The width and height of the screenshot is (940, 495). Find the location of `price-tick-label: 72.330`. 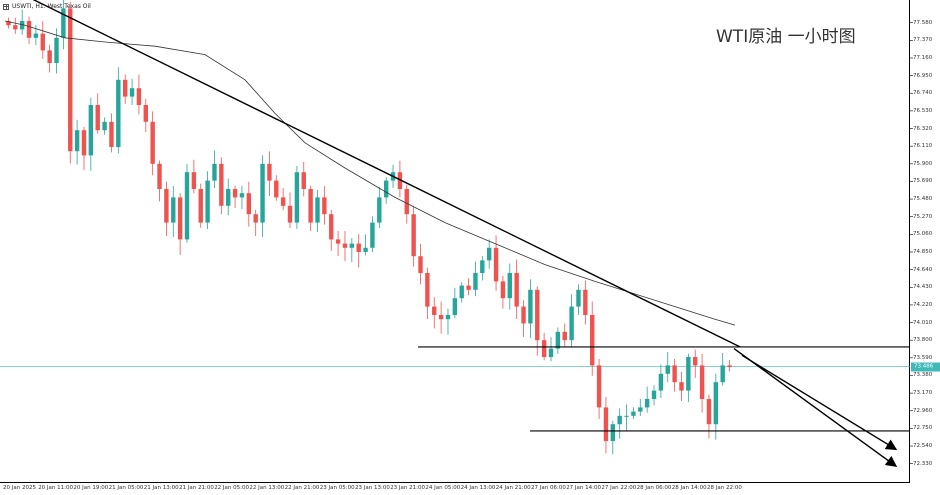

price-tick-label: 72.330 is located at coordinates (923, 463).